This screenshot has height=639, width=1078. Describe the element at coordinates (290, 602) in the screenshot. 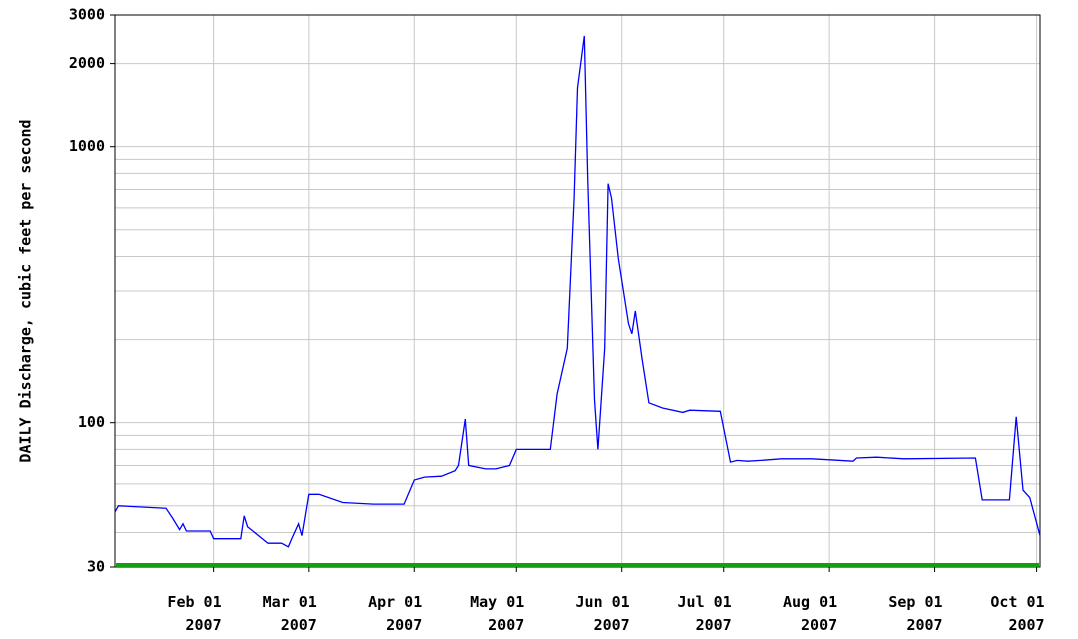

I see `x-tick-label-line: Mar 01` at that location.